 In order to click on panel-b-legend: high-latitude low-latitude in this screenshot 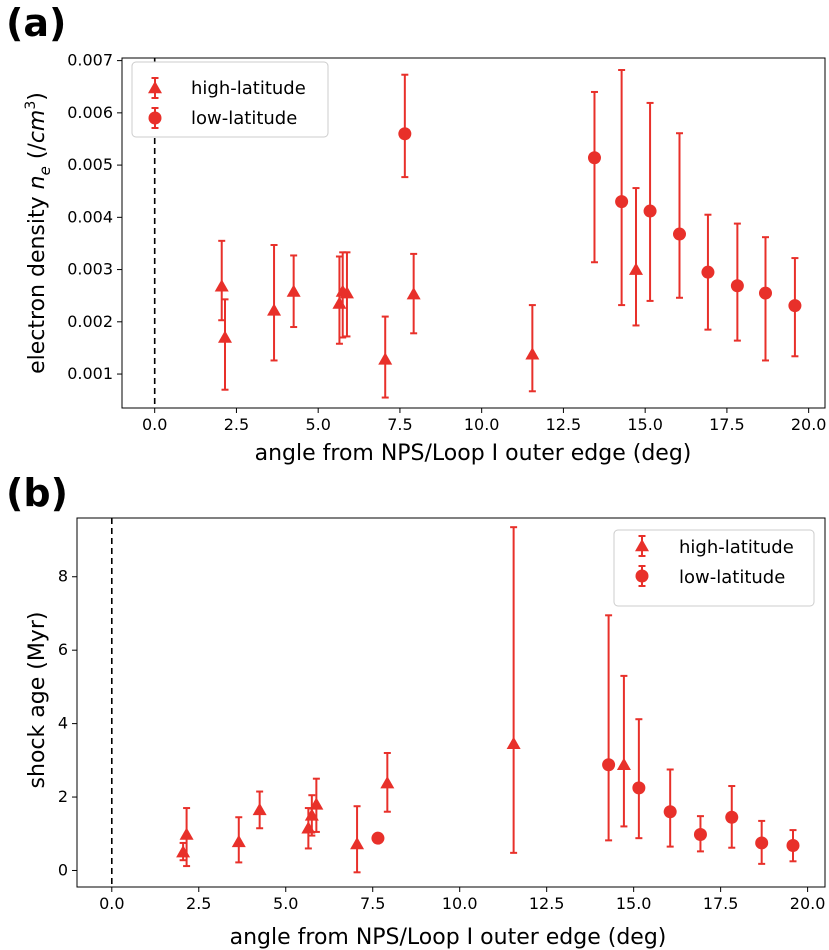, I will do `click(714, 568)`.